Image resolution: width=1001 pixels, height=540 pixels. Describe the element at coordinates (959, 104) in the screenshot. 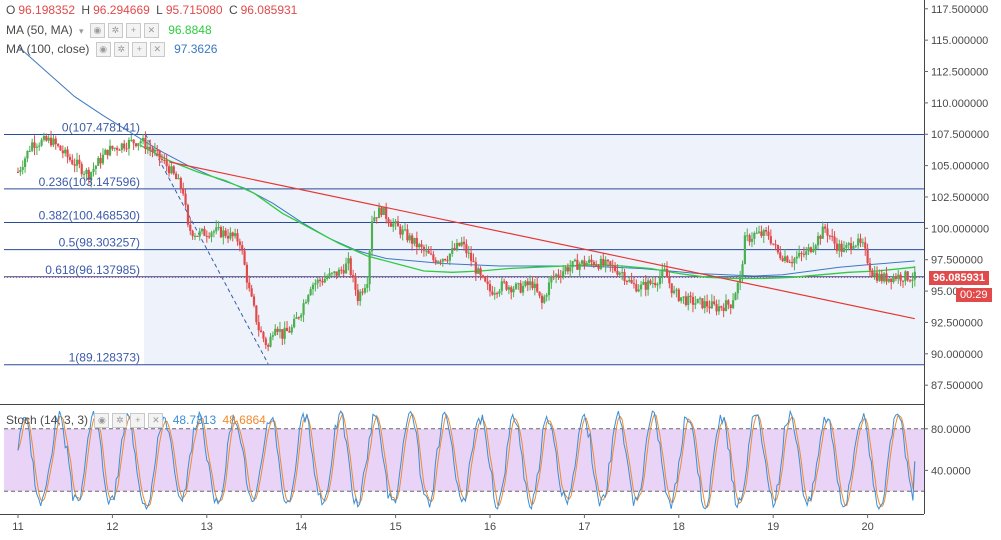

I see `price-tick-label: 110.000000` at that location.